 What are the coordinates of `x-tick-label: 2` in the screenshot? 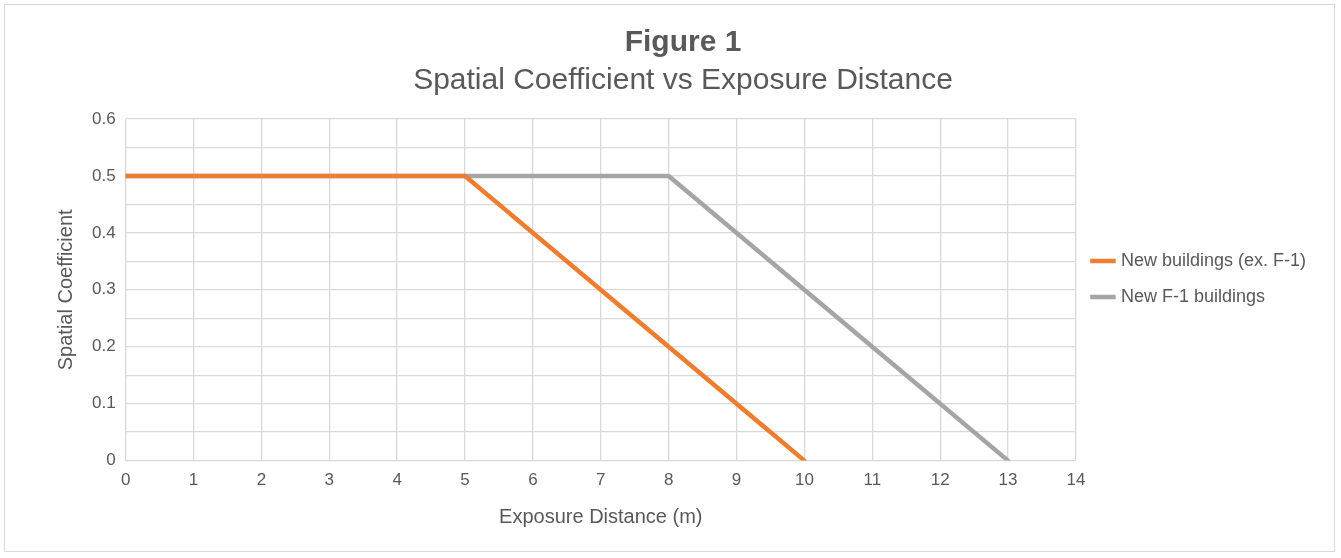 It's located at (261, 480).